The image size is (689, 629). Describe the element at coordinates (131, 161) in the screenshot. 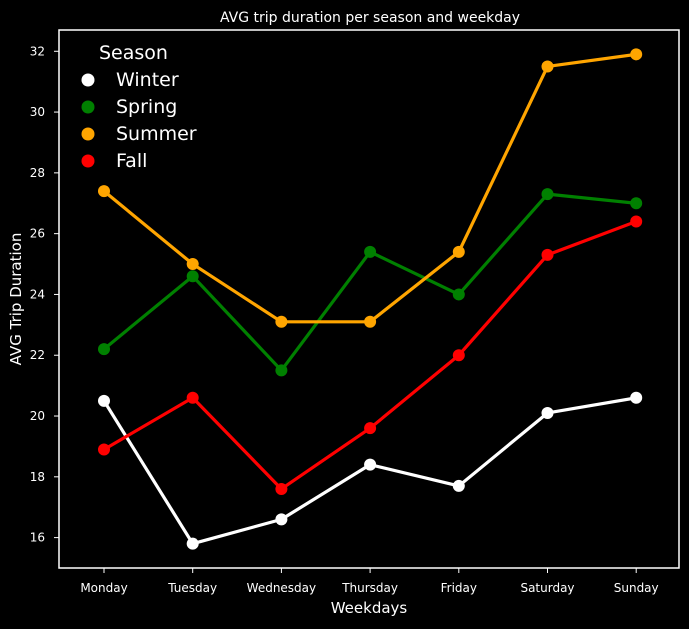

I see `legend-label: Fall` at that location.